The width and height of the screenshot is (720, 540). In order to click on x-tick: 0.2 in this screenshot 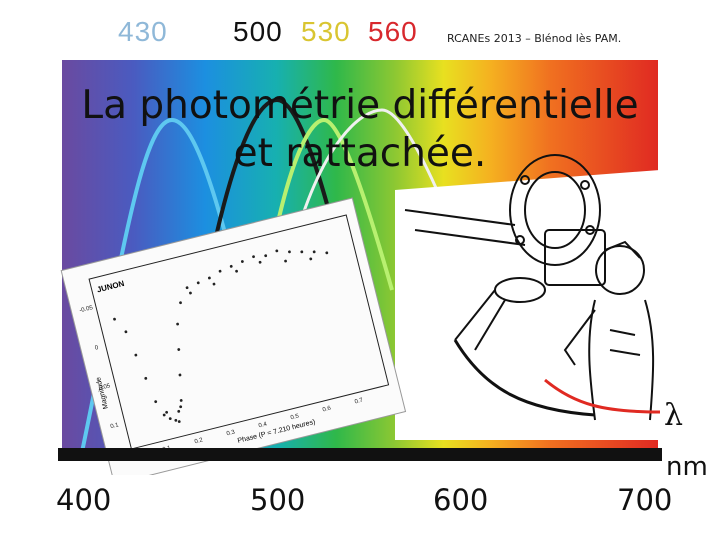, I will do `click(199, 441)`.